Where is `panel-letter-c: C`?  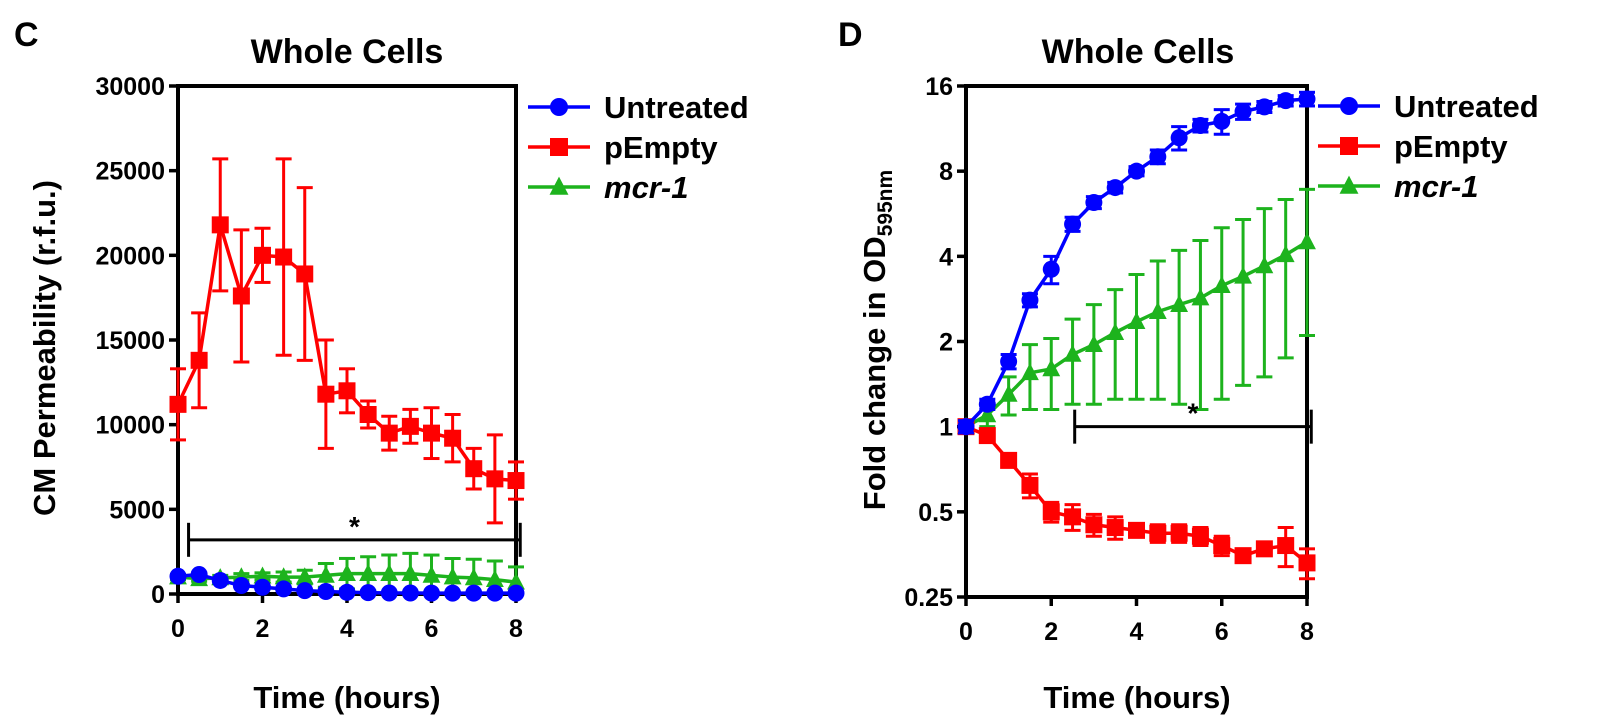 panel-letter-c: C is located at coordinates (26, 35).